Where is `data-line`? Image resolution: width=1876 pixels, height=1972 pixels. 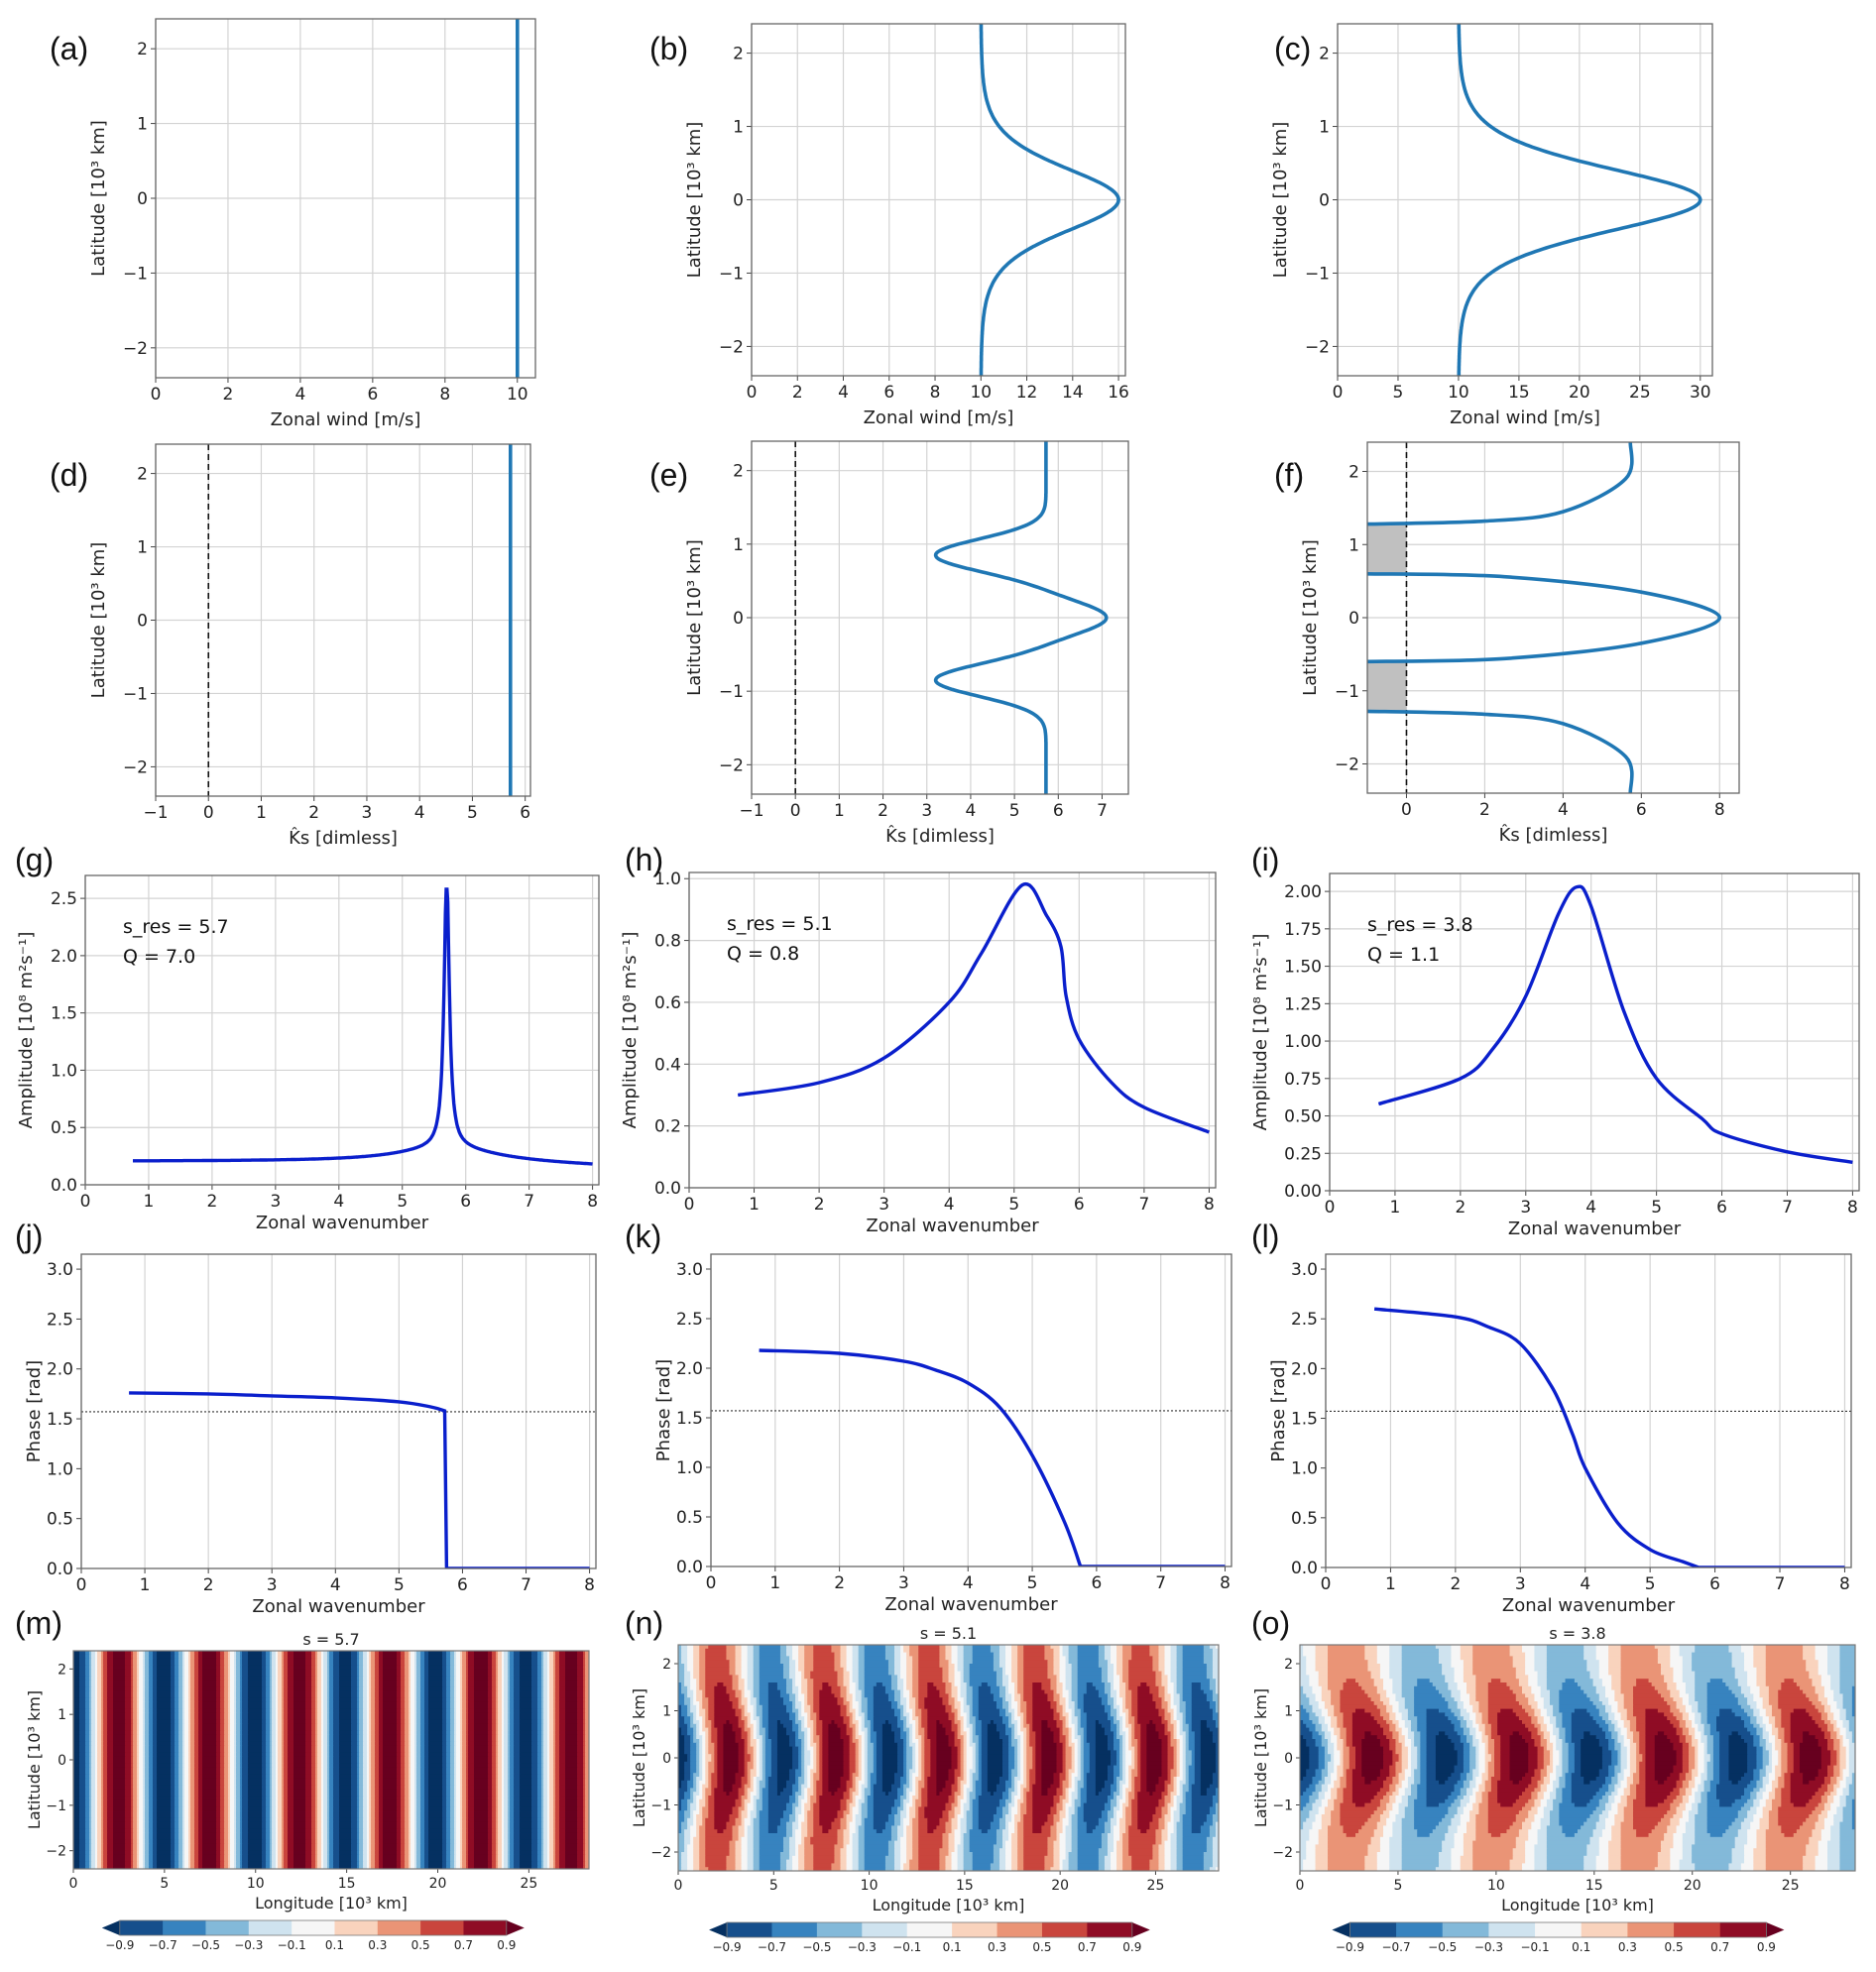 data-line is located at coordinates (1500, 751).